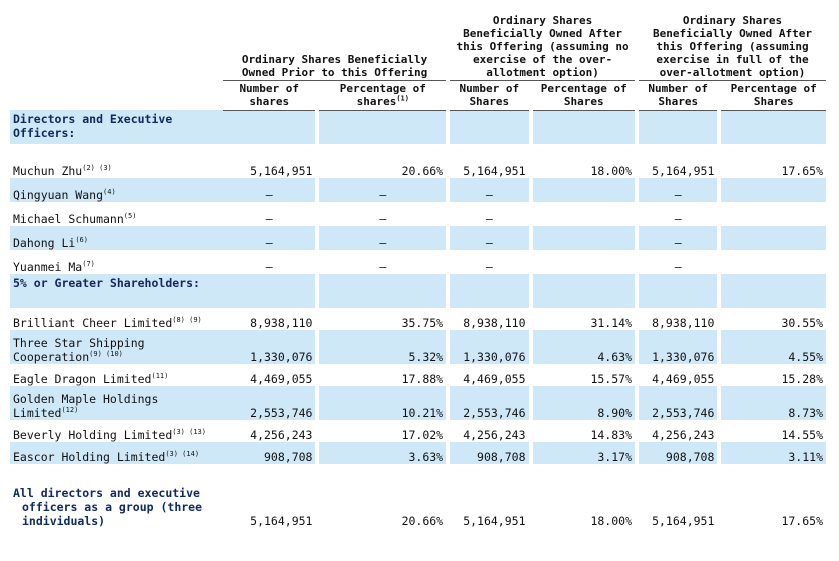 The width and height of the screenshot is (839, 561). I want to click on cell-pct-after-2: 8.73%, so click(773, 403).